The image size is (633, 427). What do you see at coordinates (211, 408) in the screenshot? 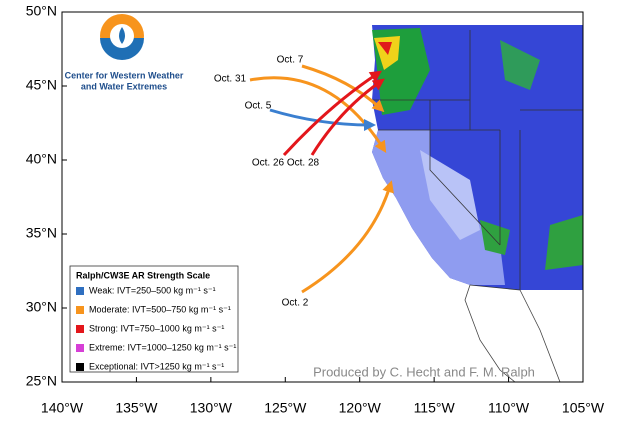
I see `lon-tick-label: 130°W` at bounding box center [211, 408].